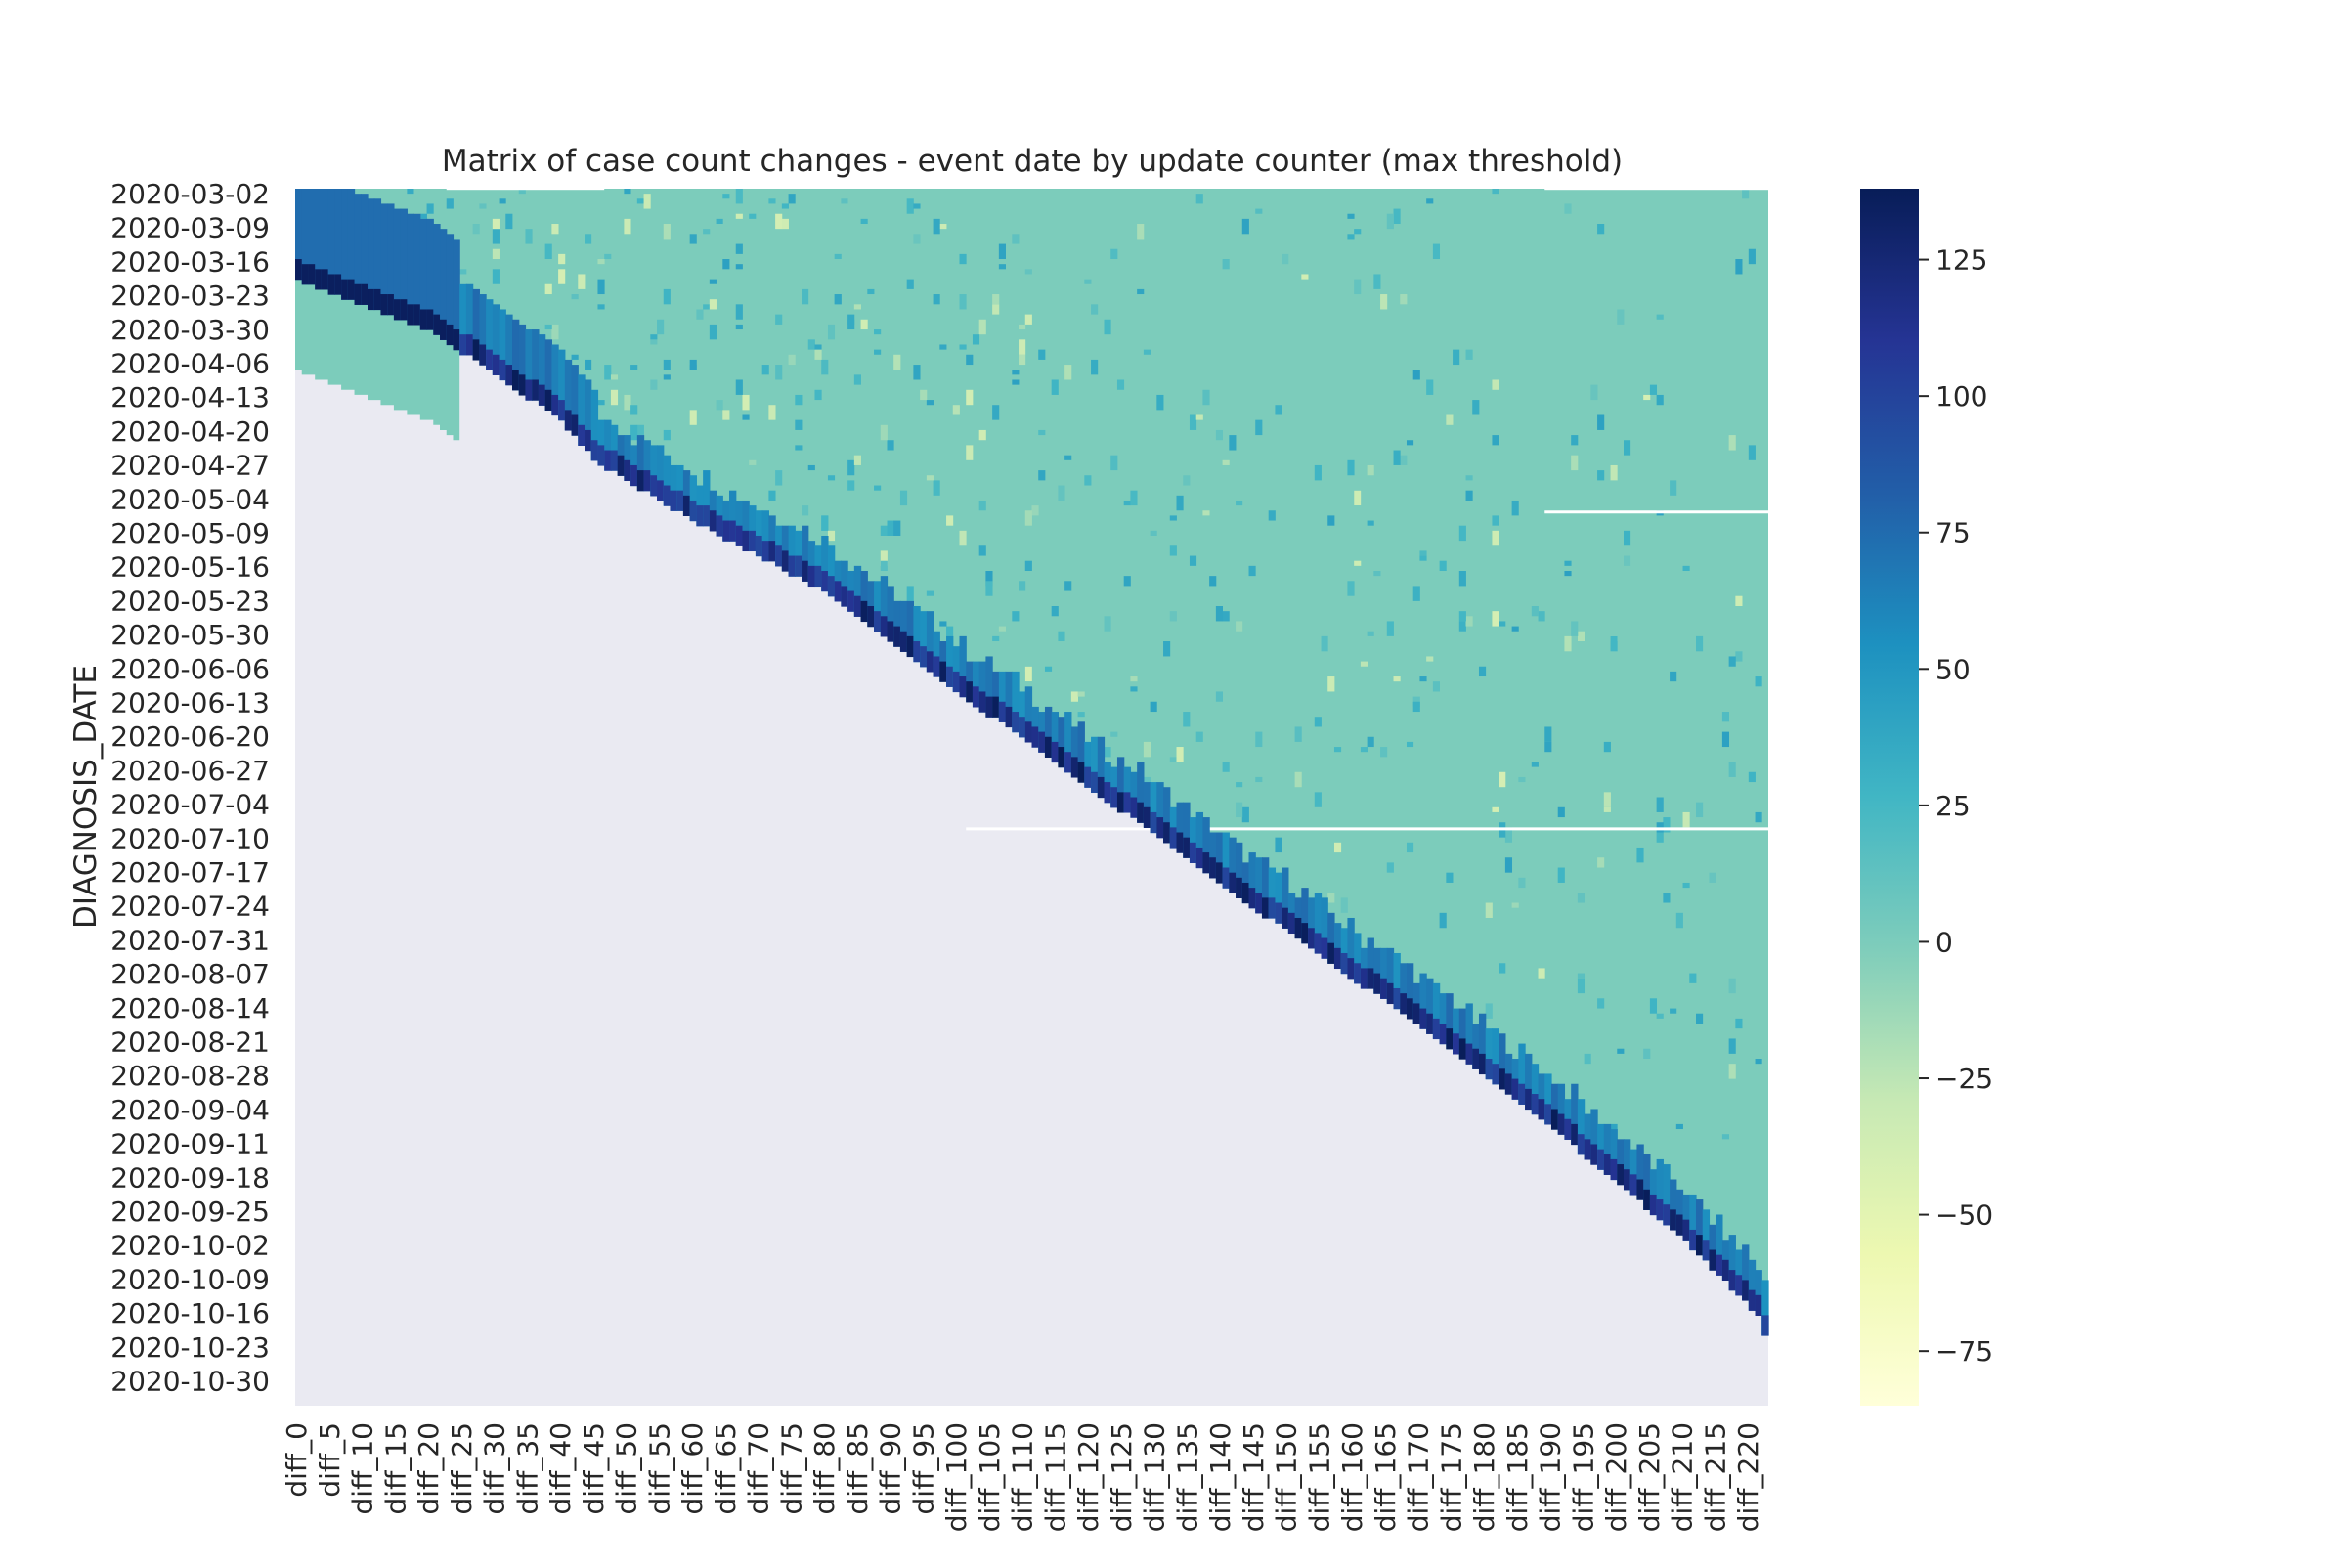 The height and width of the screenshot is (1568, 2346). Describe the element at coordinates (858, 1468) in the screenshot. I see `x-tick-label: diff_85` at that location.